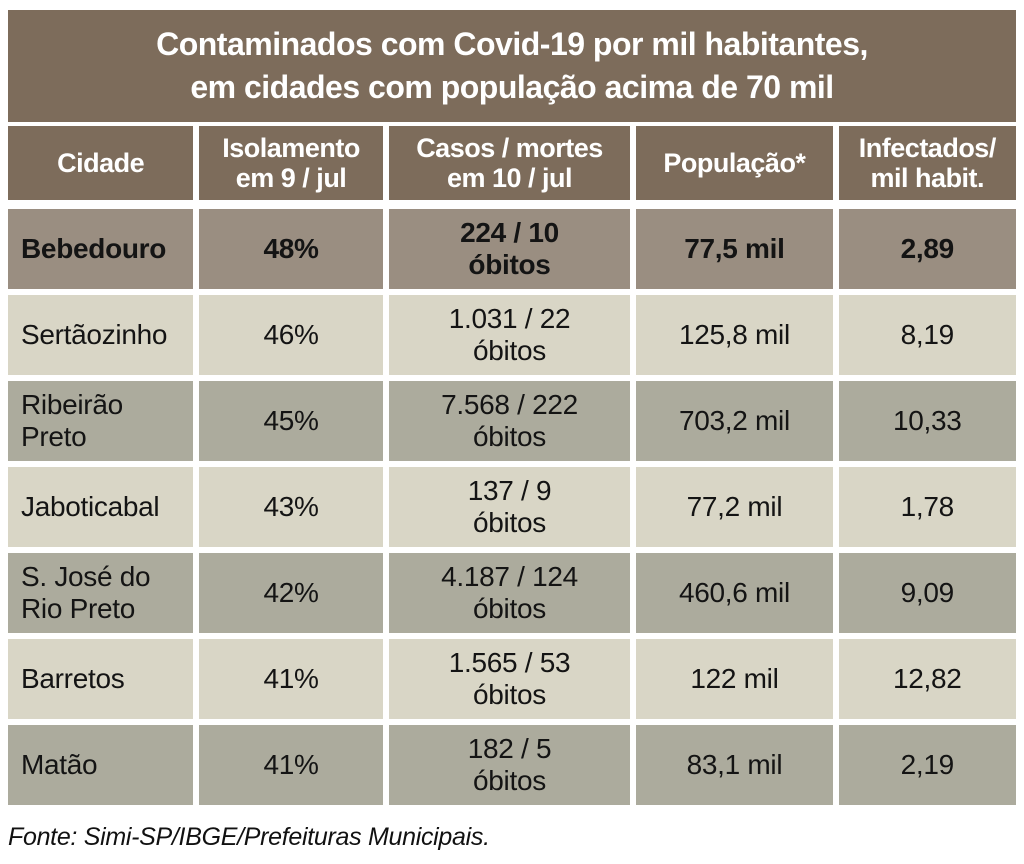 Image resolution: width=1024 pixels, height=864 pixels. Describe the element at coordinates (291, 335) in the screenshot. I see `isolation-cell: 46%` at that location.